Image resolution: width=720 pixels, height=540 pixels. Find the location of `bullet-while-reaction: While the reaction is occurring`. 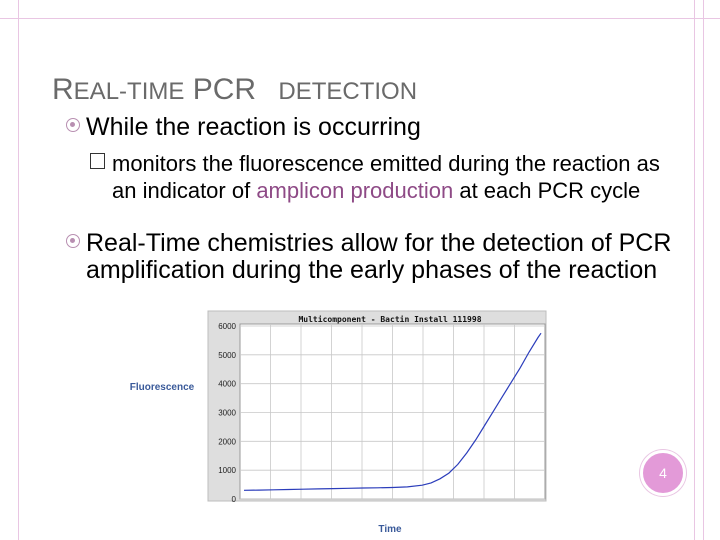

bullet-while-reaction: While the reaction is occurring is located at coordinates (376, 127).